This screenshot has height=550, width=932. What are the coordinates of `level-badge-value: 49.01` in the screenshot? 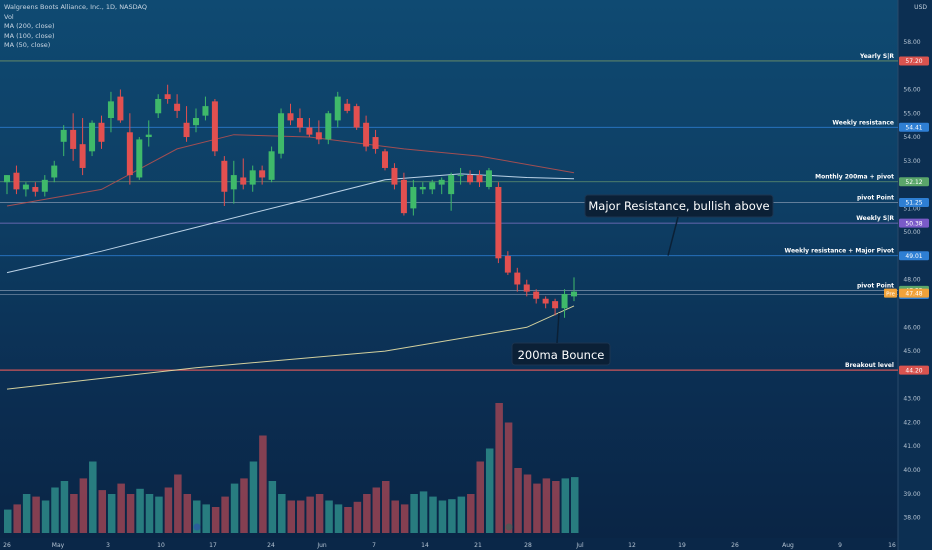 It's located at (913, 256).